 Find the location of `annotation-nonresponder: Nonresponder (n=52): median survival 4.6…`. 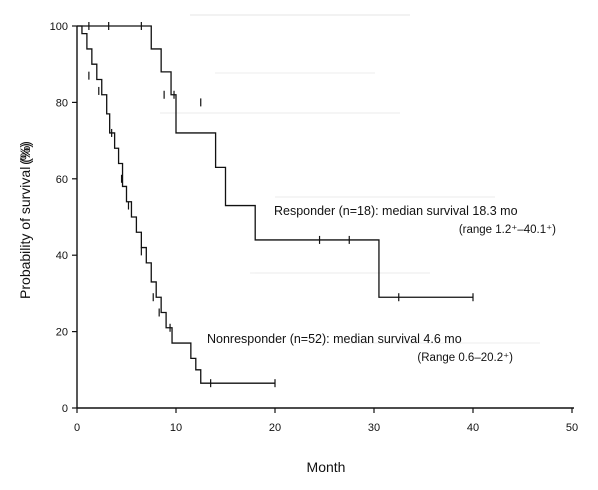

annotation-nonresponder: Nonresponder (n=52): median survival 4.6… is located at coordinates (360, 348).